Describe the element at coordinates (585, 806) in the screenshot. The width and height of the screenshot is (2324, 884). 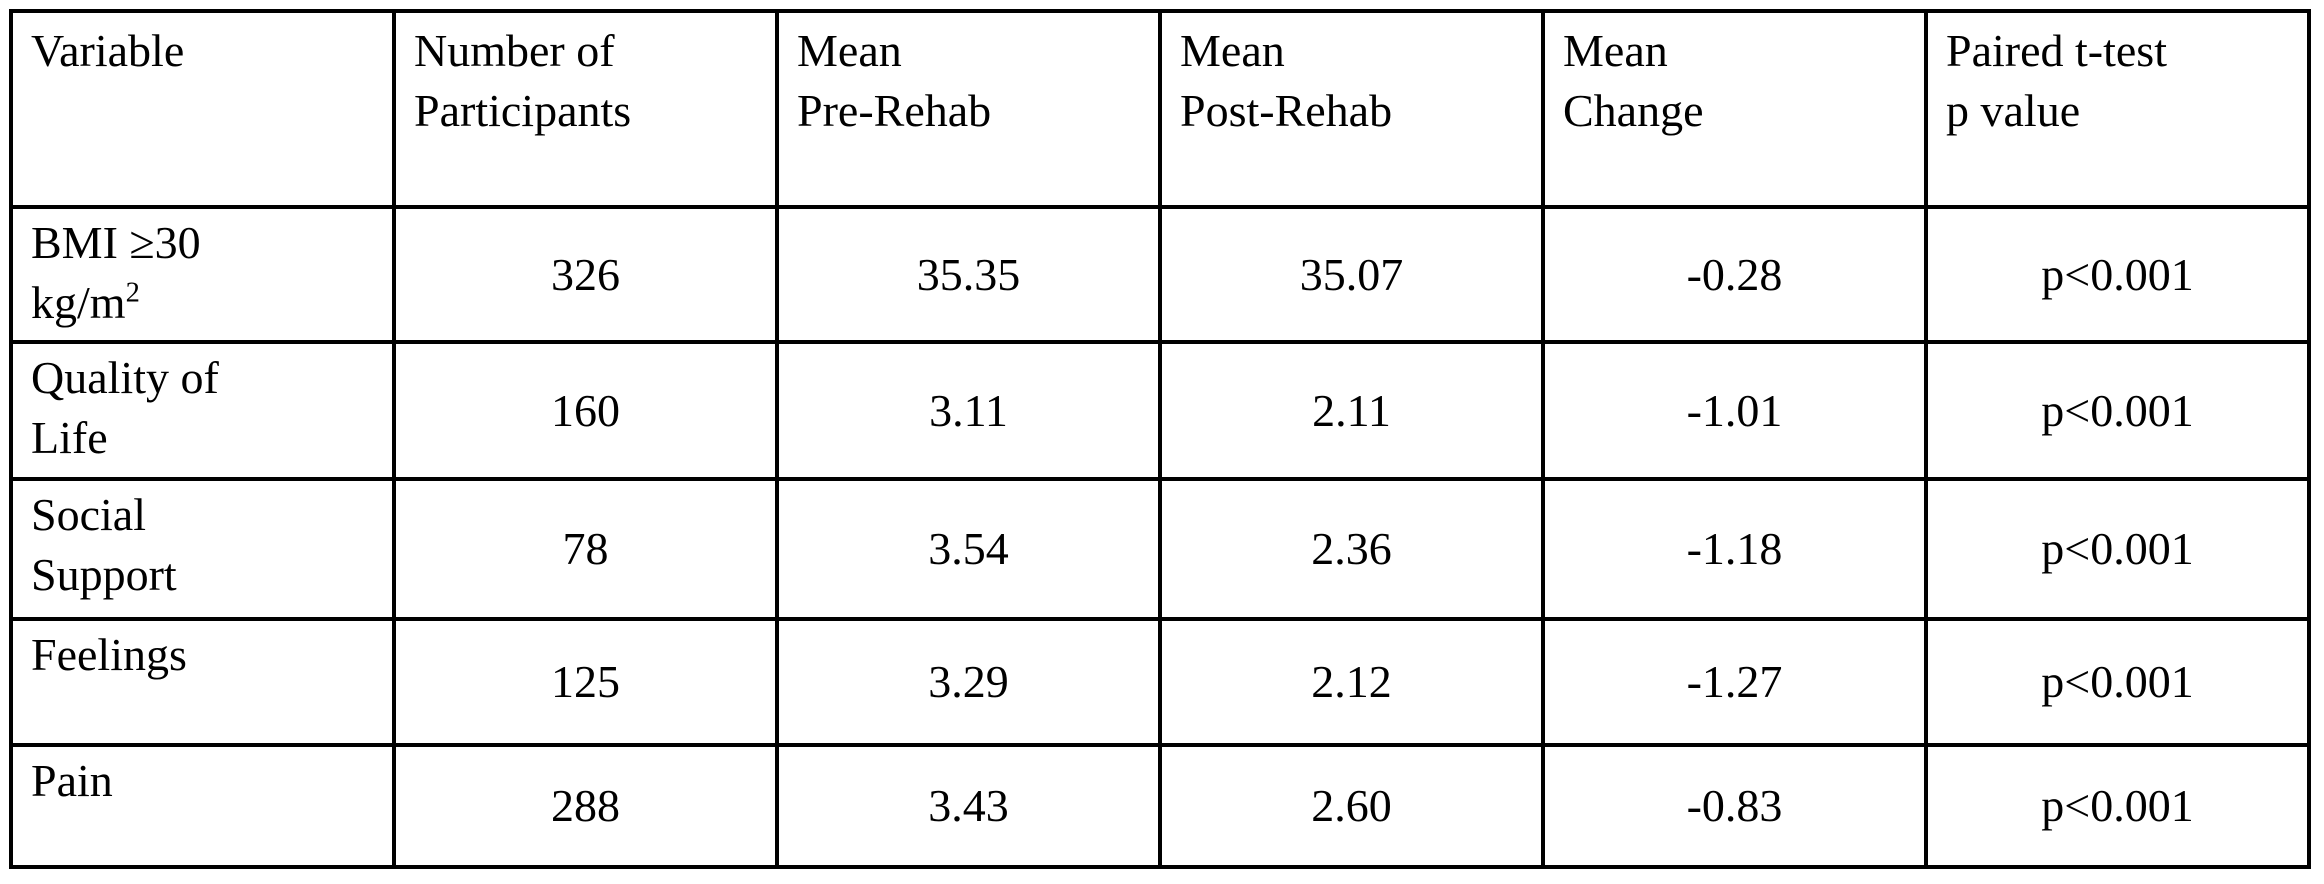
I see `cell-participants: 288` at that location.